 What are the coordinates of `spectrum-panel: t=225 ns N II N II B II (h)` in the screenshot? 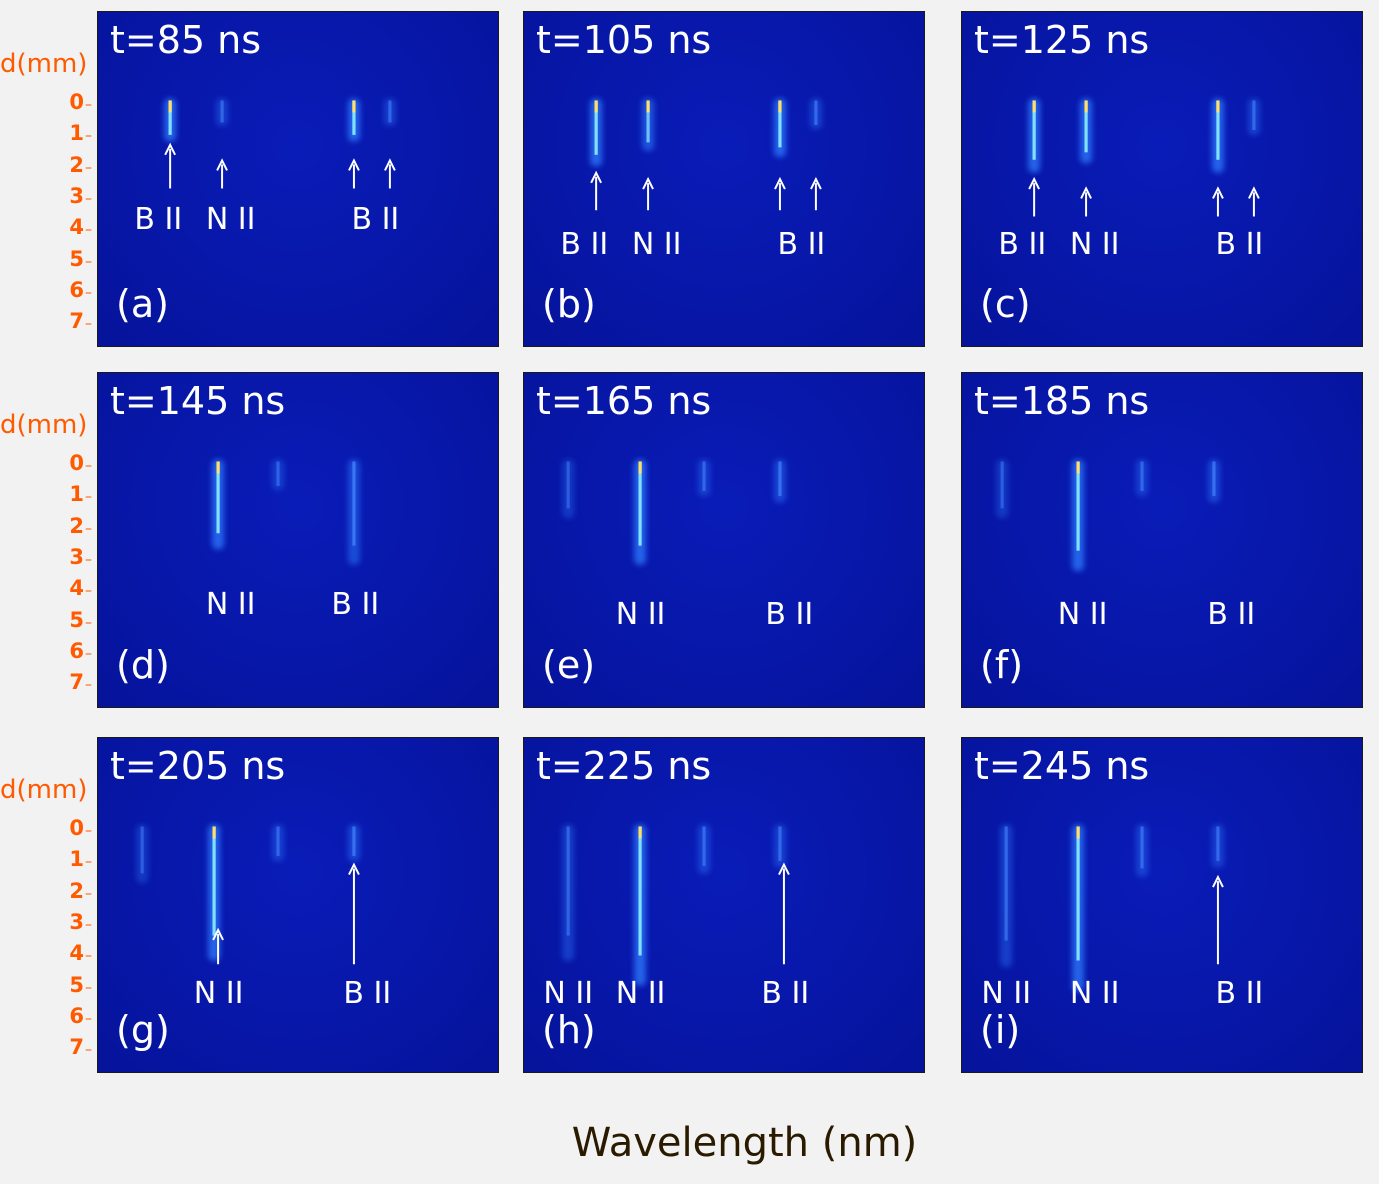 It's located at (724, 905).